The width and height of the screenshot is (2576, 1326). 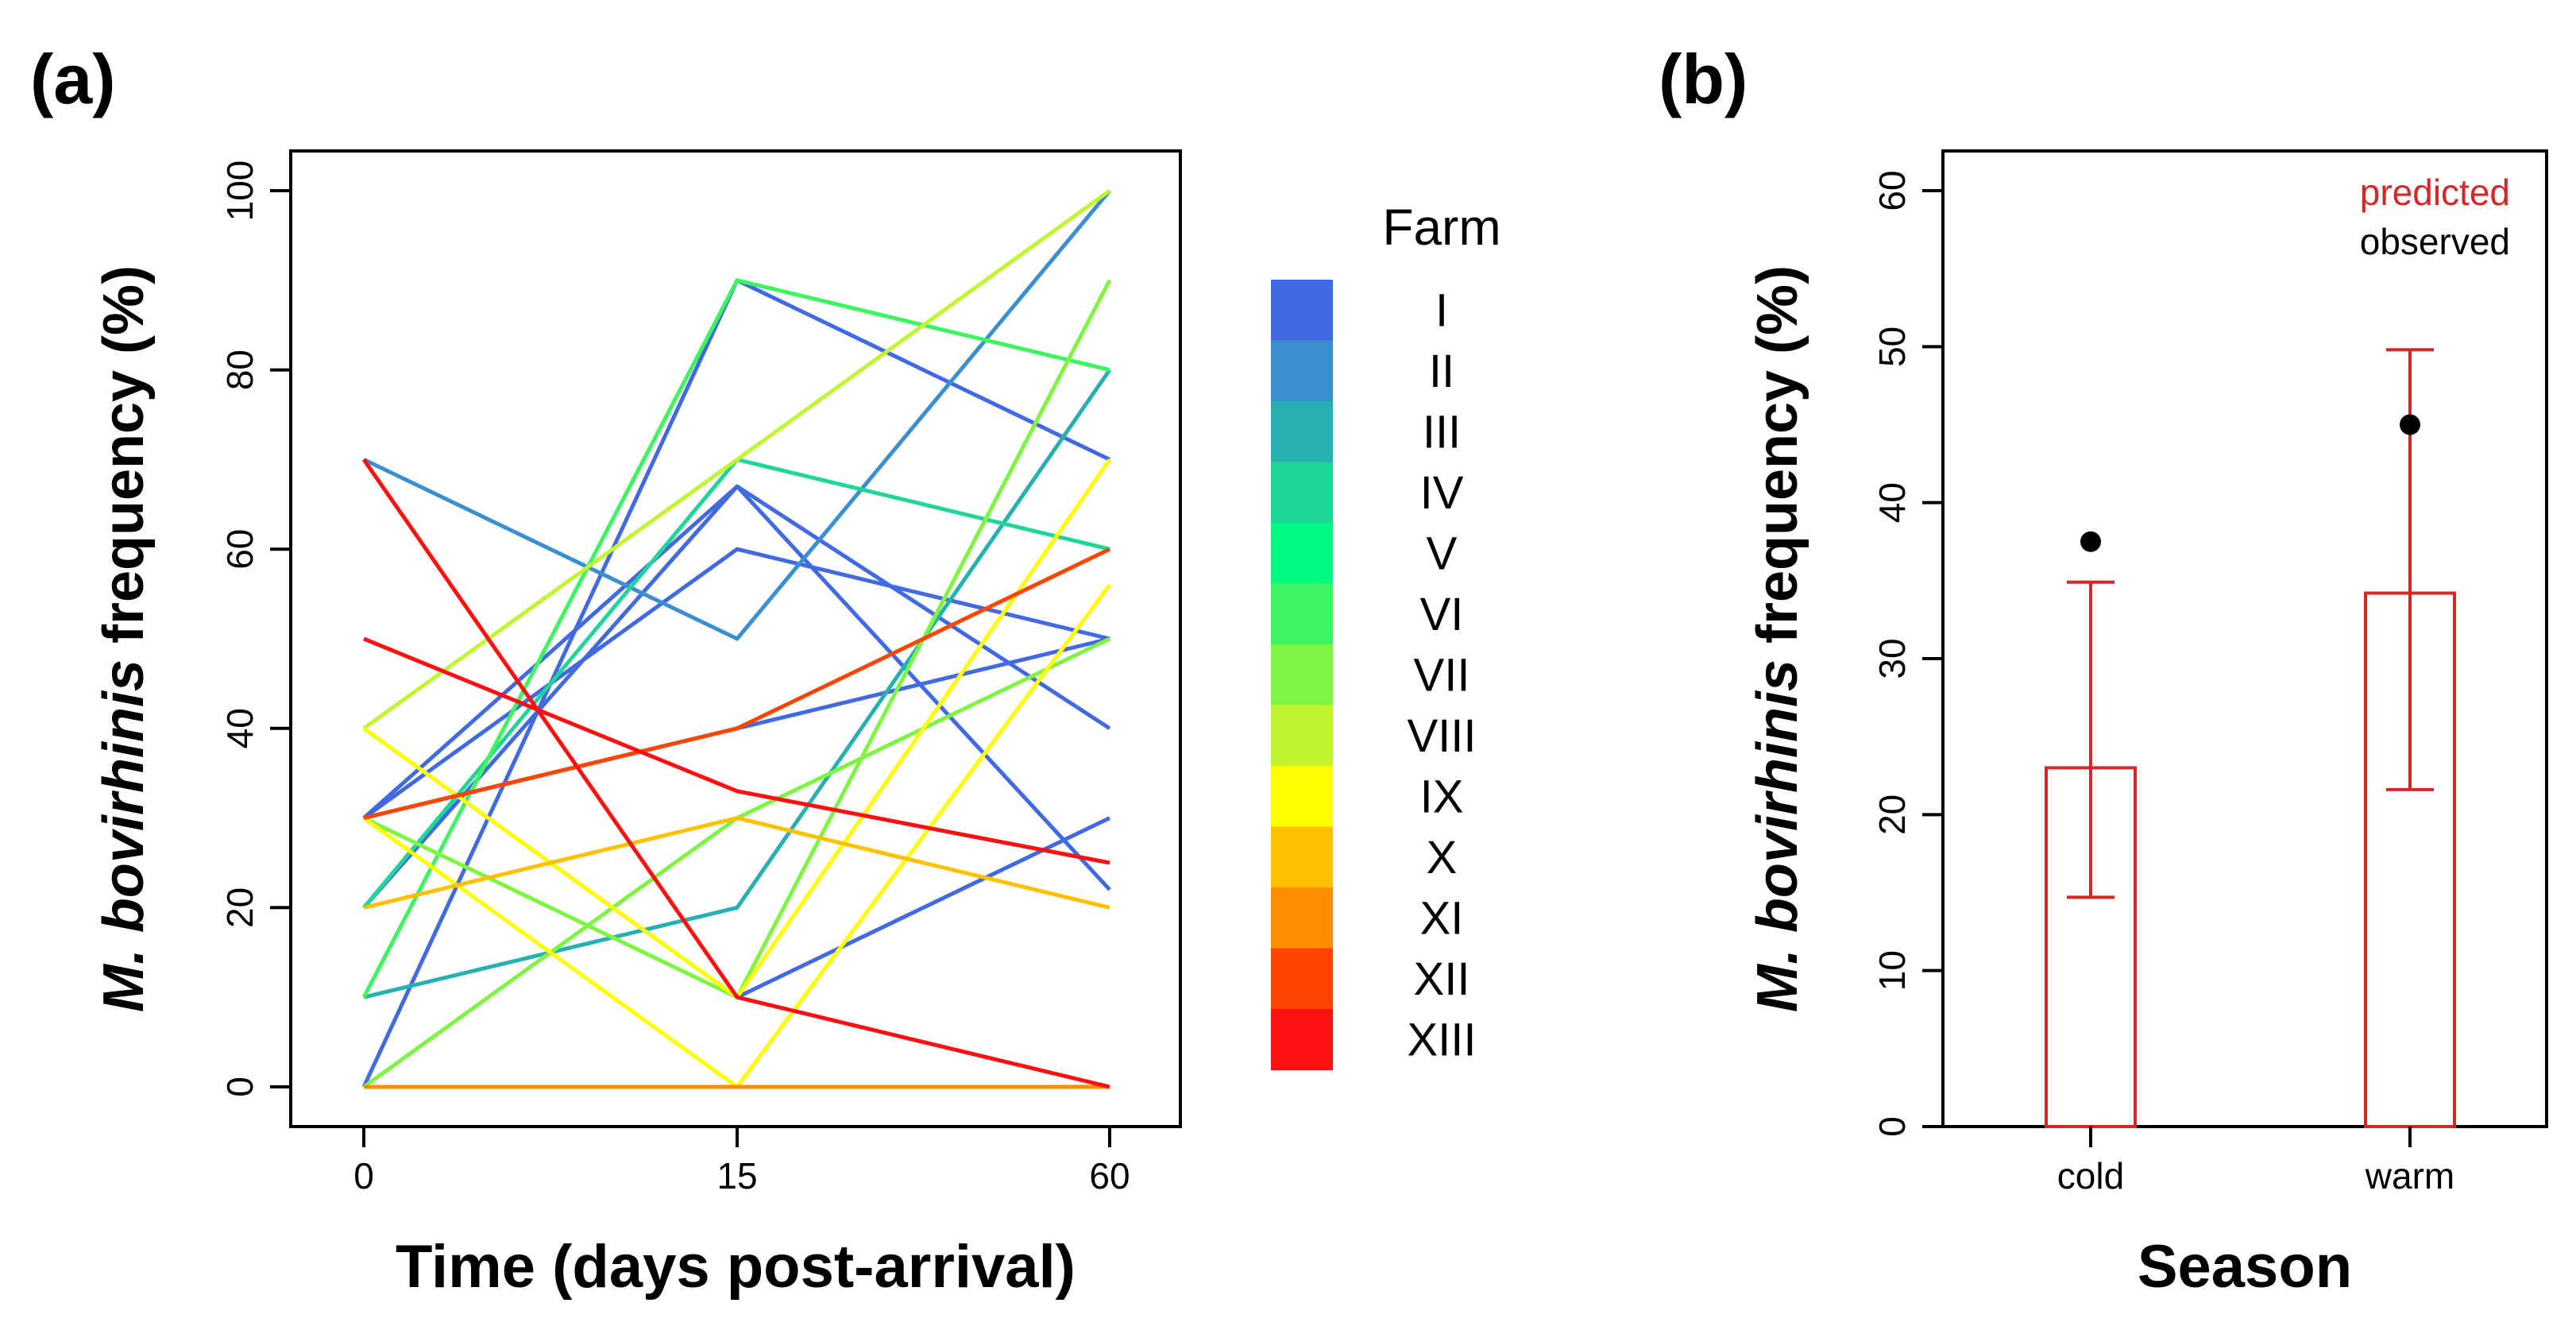 I want to click on legend-swatch-IX, so click(x=1302, y=796).